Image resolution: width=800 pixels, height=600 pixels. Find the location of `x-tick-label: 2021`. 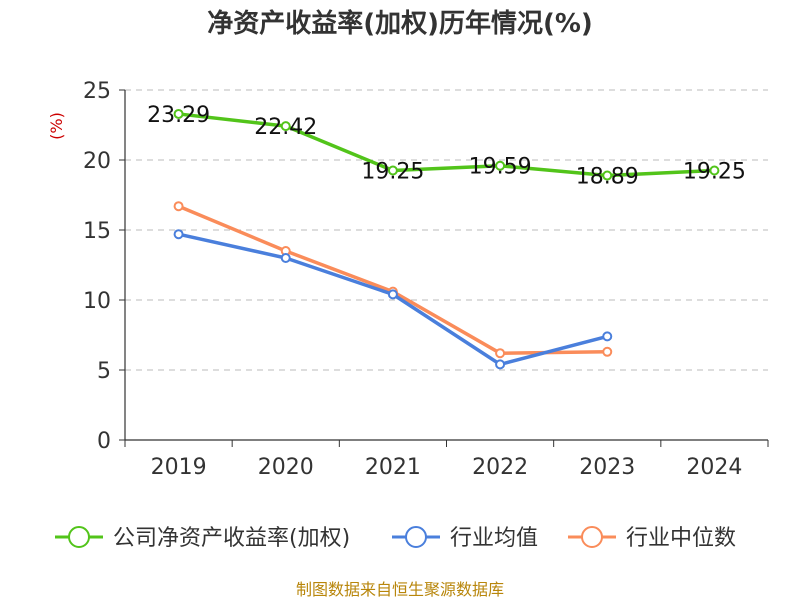

x-tick-label: 2021 is located at coordinates (393, 467).